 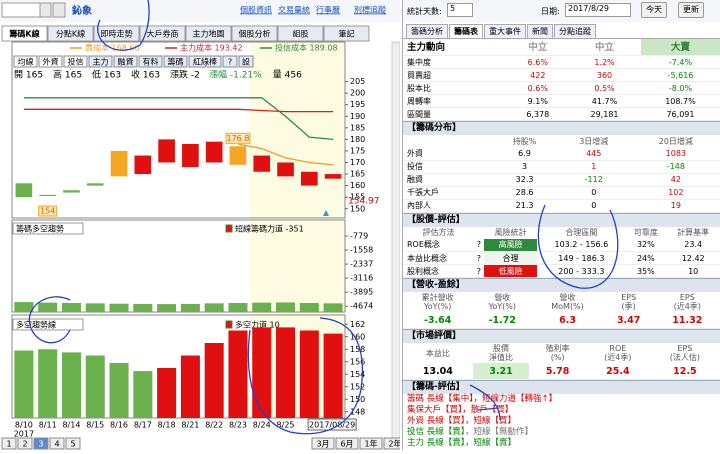 I want to click on search-button, so click(x=59, y=10).